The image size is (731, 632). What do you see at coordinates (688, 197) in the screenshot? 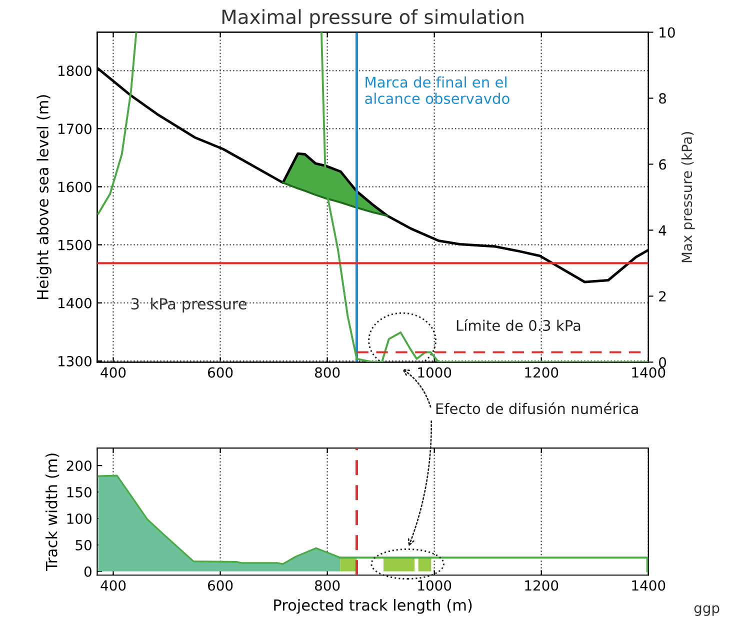
I see `y2-axis-title: Max pressure (kPa)` at bounding box center [688, 197].